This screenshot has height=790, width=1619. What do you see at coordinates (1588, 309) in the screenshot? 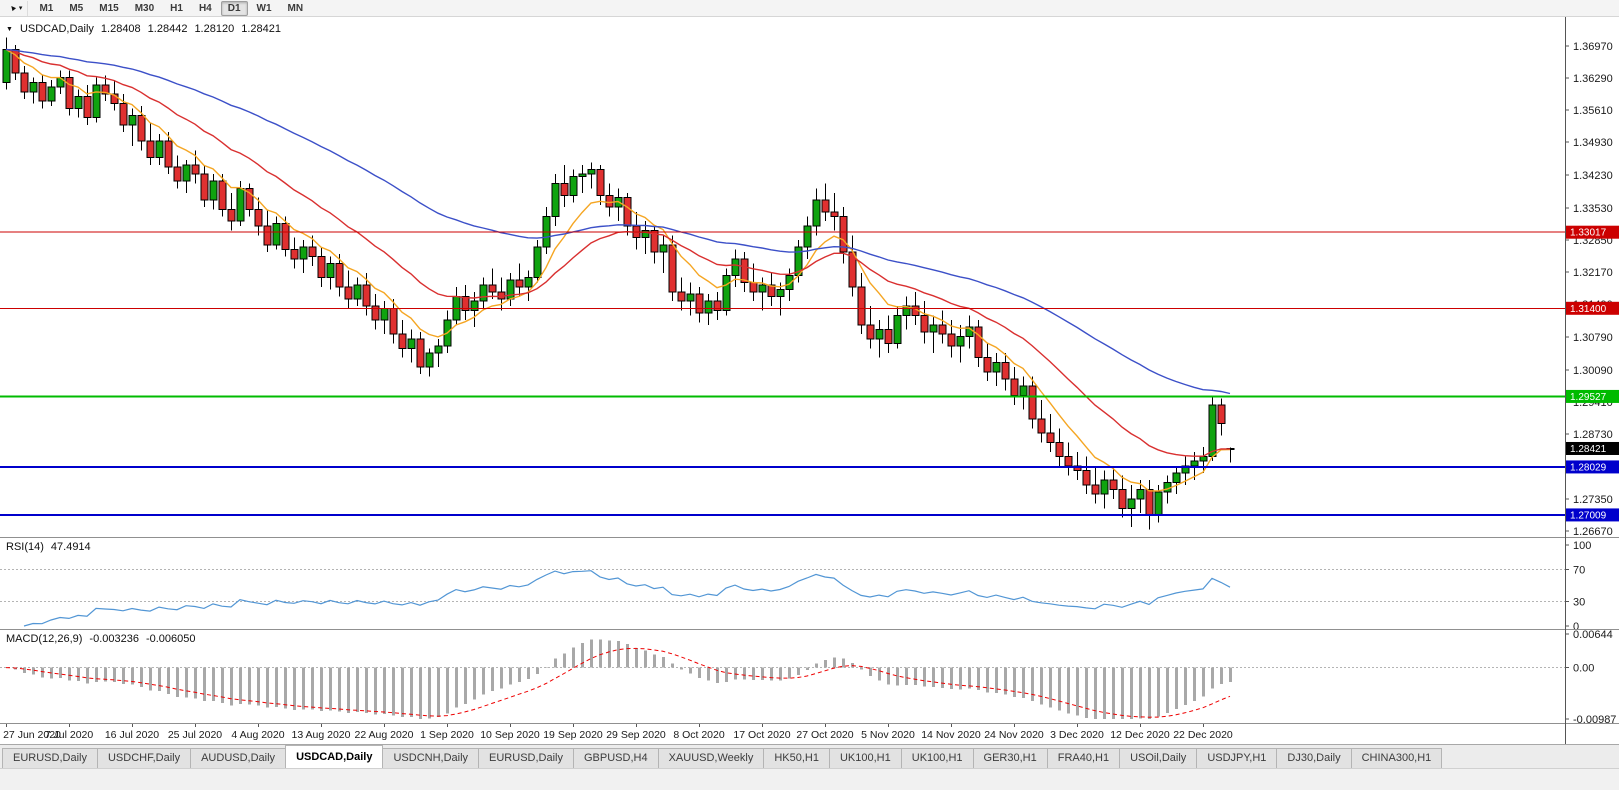
I see `svg-text: 1.31400` at bounding box center [1588, 309].